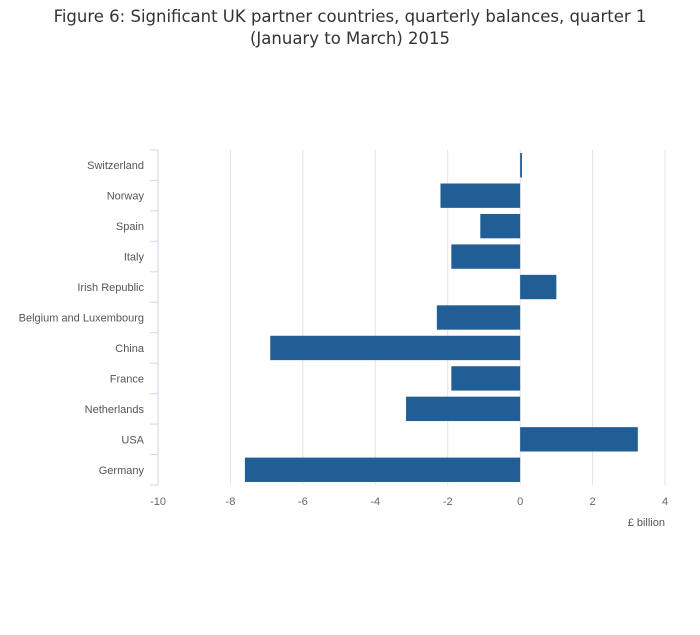 Image resolution: width=700 pixels, height=635 pixels. Describe the element at coordinates (500, 226) in the screenshot. I see `bar-spain` at that location.